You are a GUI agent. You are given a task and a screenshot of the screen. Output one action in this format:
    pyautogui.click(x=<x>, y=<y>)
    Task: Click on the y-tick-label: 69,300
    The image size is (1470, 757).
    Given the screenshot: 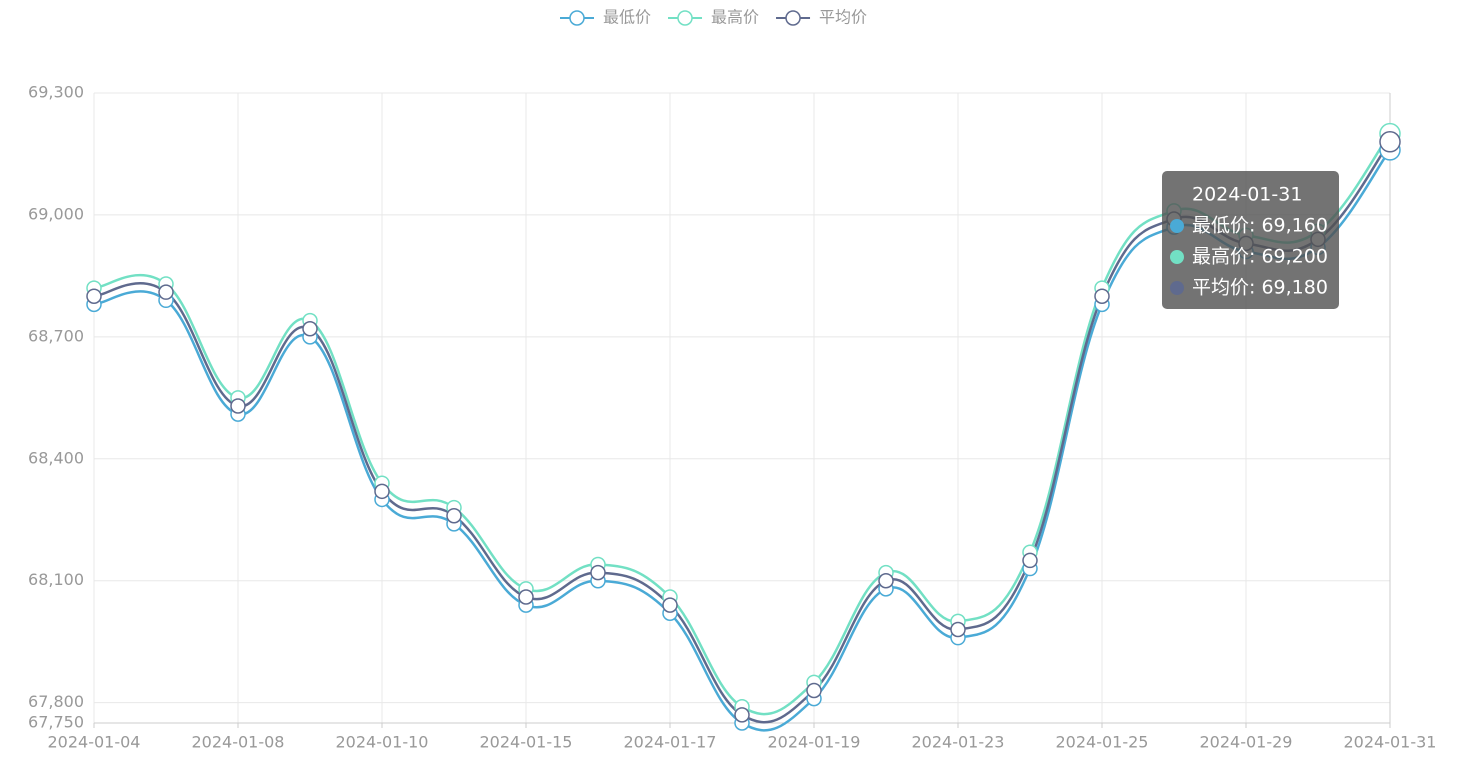 What is the action you would take?
    pyautogui.click(x=56, y=92)
    